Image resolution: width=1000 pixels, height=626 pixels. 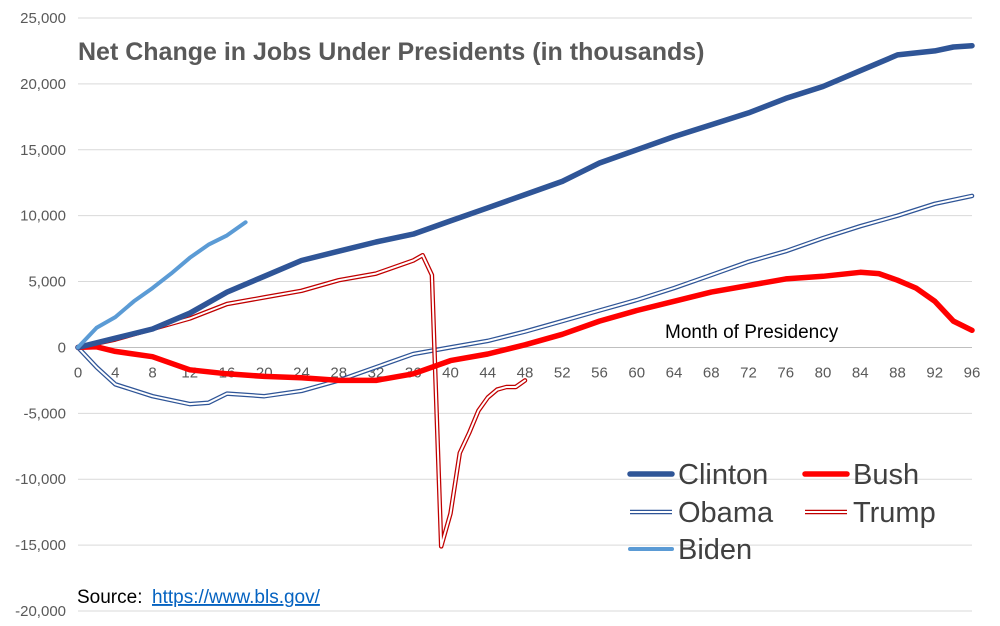 What do you see at coordinates (115, 372) in the screenshot?
I see `x-tick-label: 4` at bounding box center [115, 372].